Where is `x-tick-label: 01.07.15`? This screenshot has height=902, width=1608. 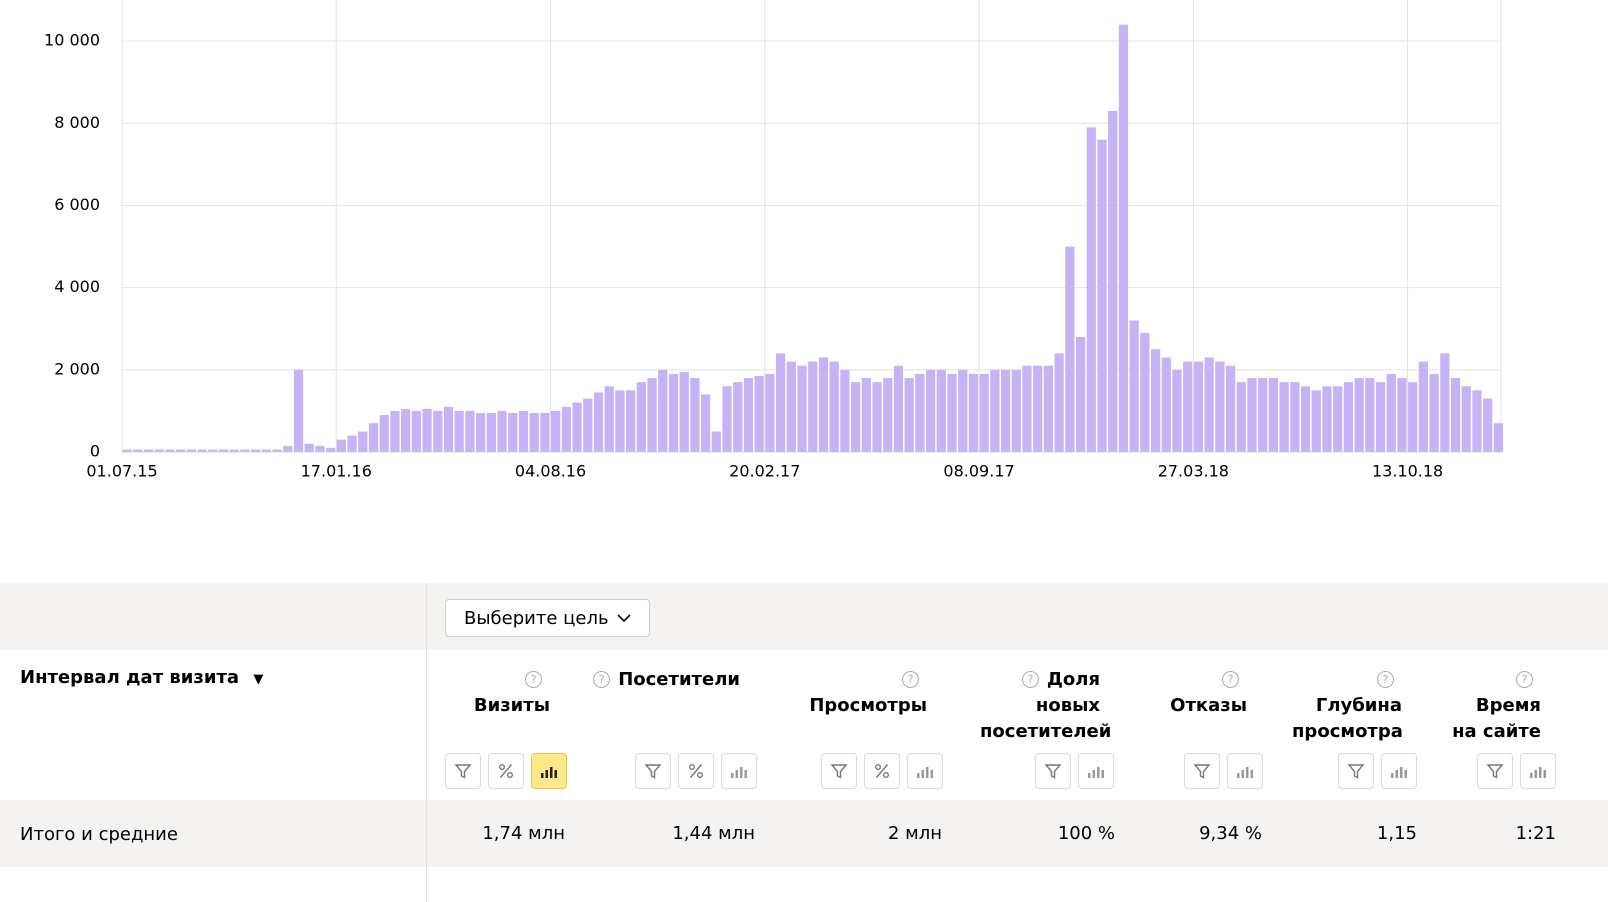 x-tick-label: 01.07.15 is located at coordinates (121, 471).